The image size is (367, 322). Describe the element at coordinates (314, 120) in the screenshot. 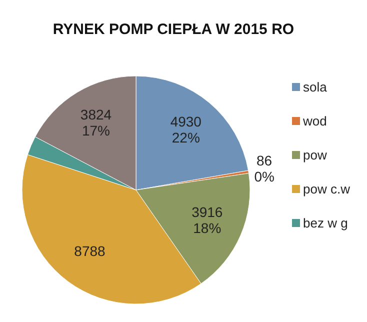

I see `legend-label: wod` at that location.